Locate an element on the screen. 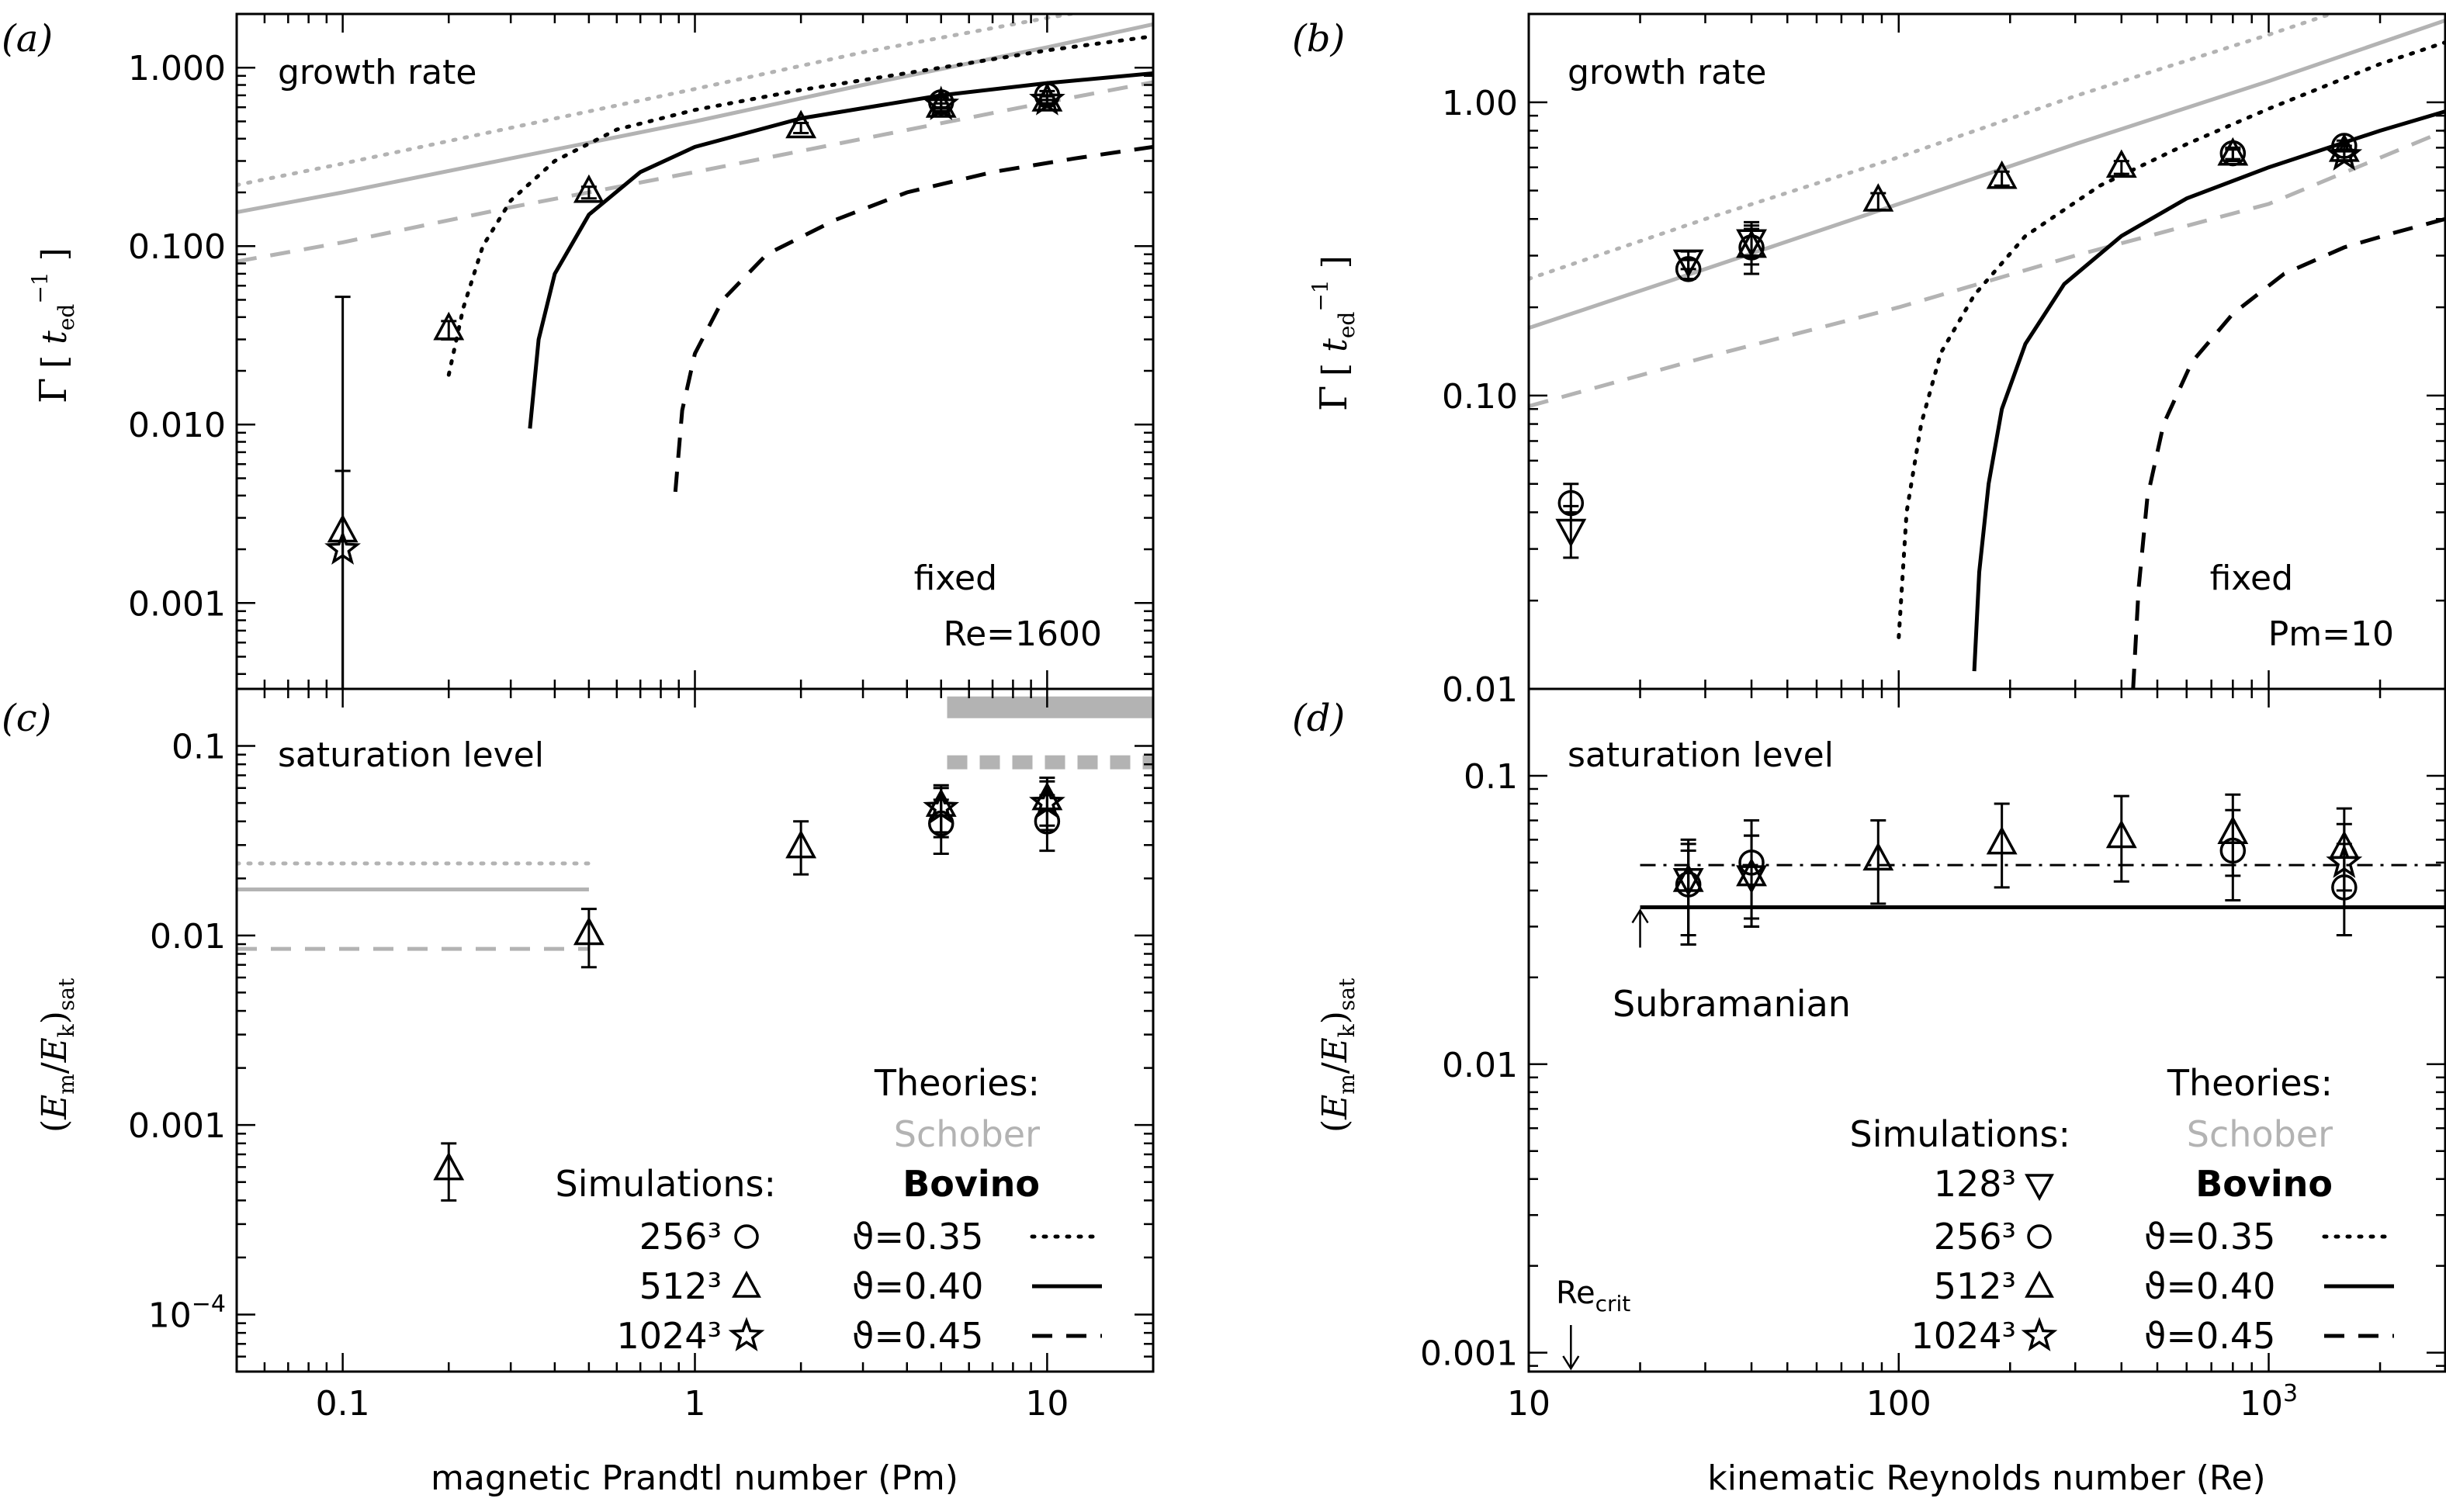 This screenshot has height=1512, width=2446. panel-b-ylabel-unit: [ ted−1 ] is located at coordinates (1334, 315).